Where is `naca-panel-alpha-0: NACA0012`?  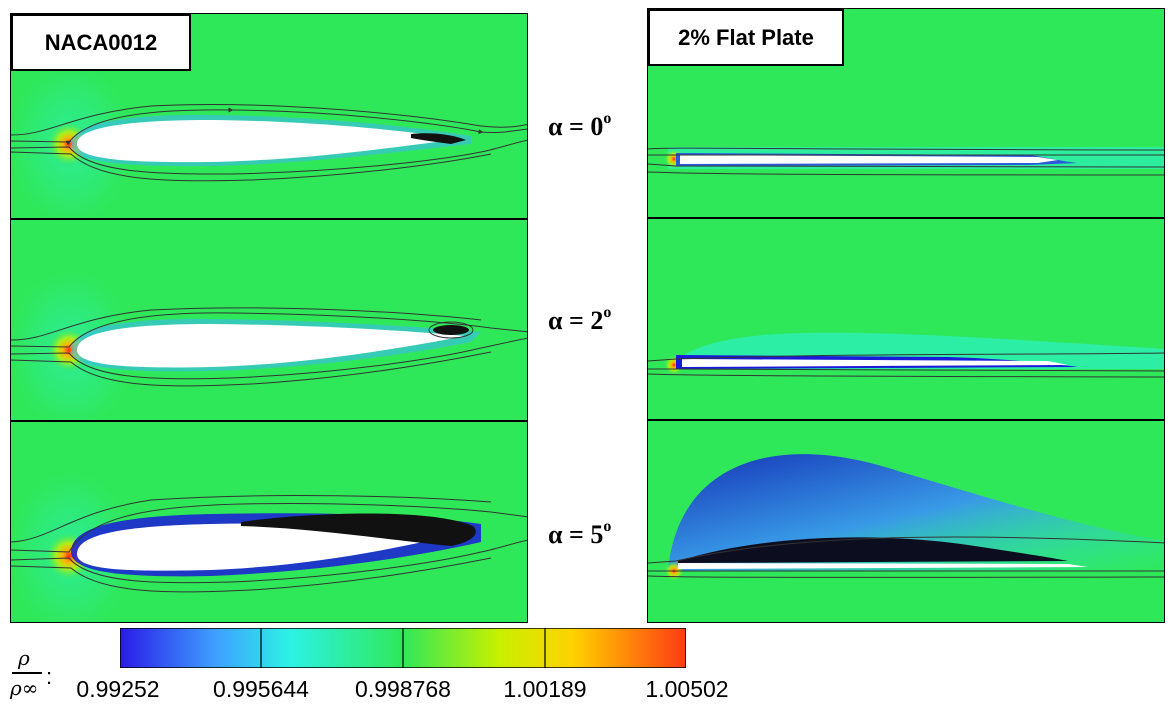
naca-panel-alpha-0: NACA0012 is located at coordinates (269, 116).